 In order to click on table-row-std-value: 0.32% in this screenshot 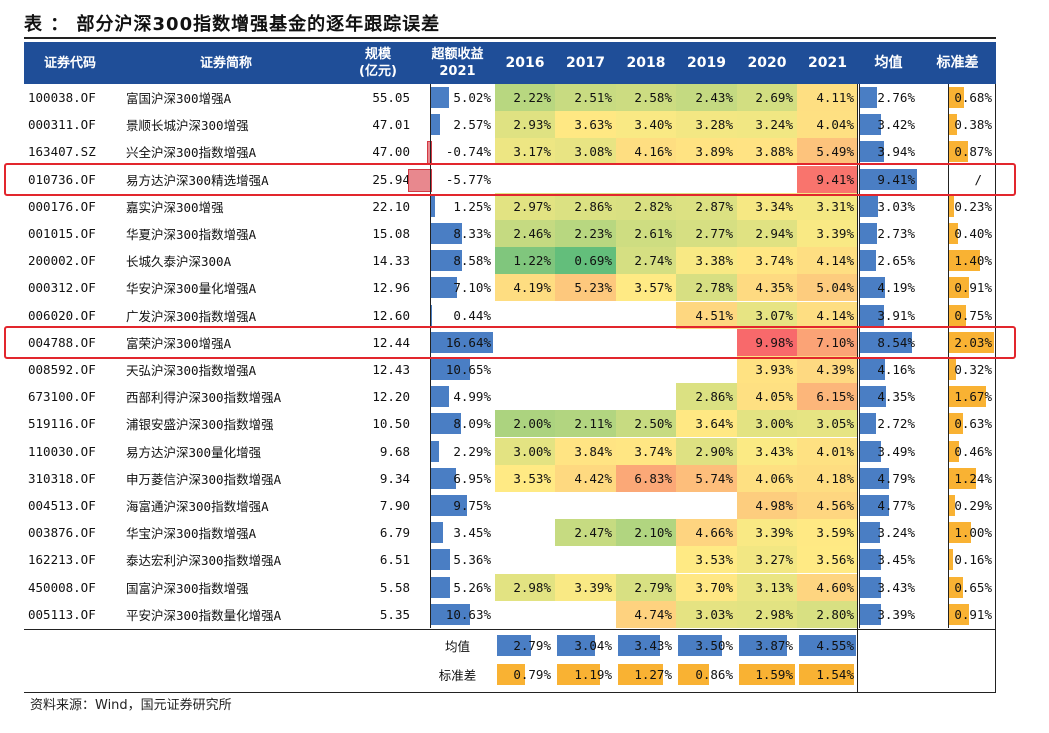, I will do `click(973, 369)`.